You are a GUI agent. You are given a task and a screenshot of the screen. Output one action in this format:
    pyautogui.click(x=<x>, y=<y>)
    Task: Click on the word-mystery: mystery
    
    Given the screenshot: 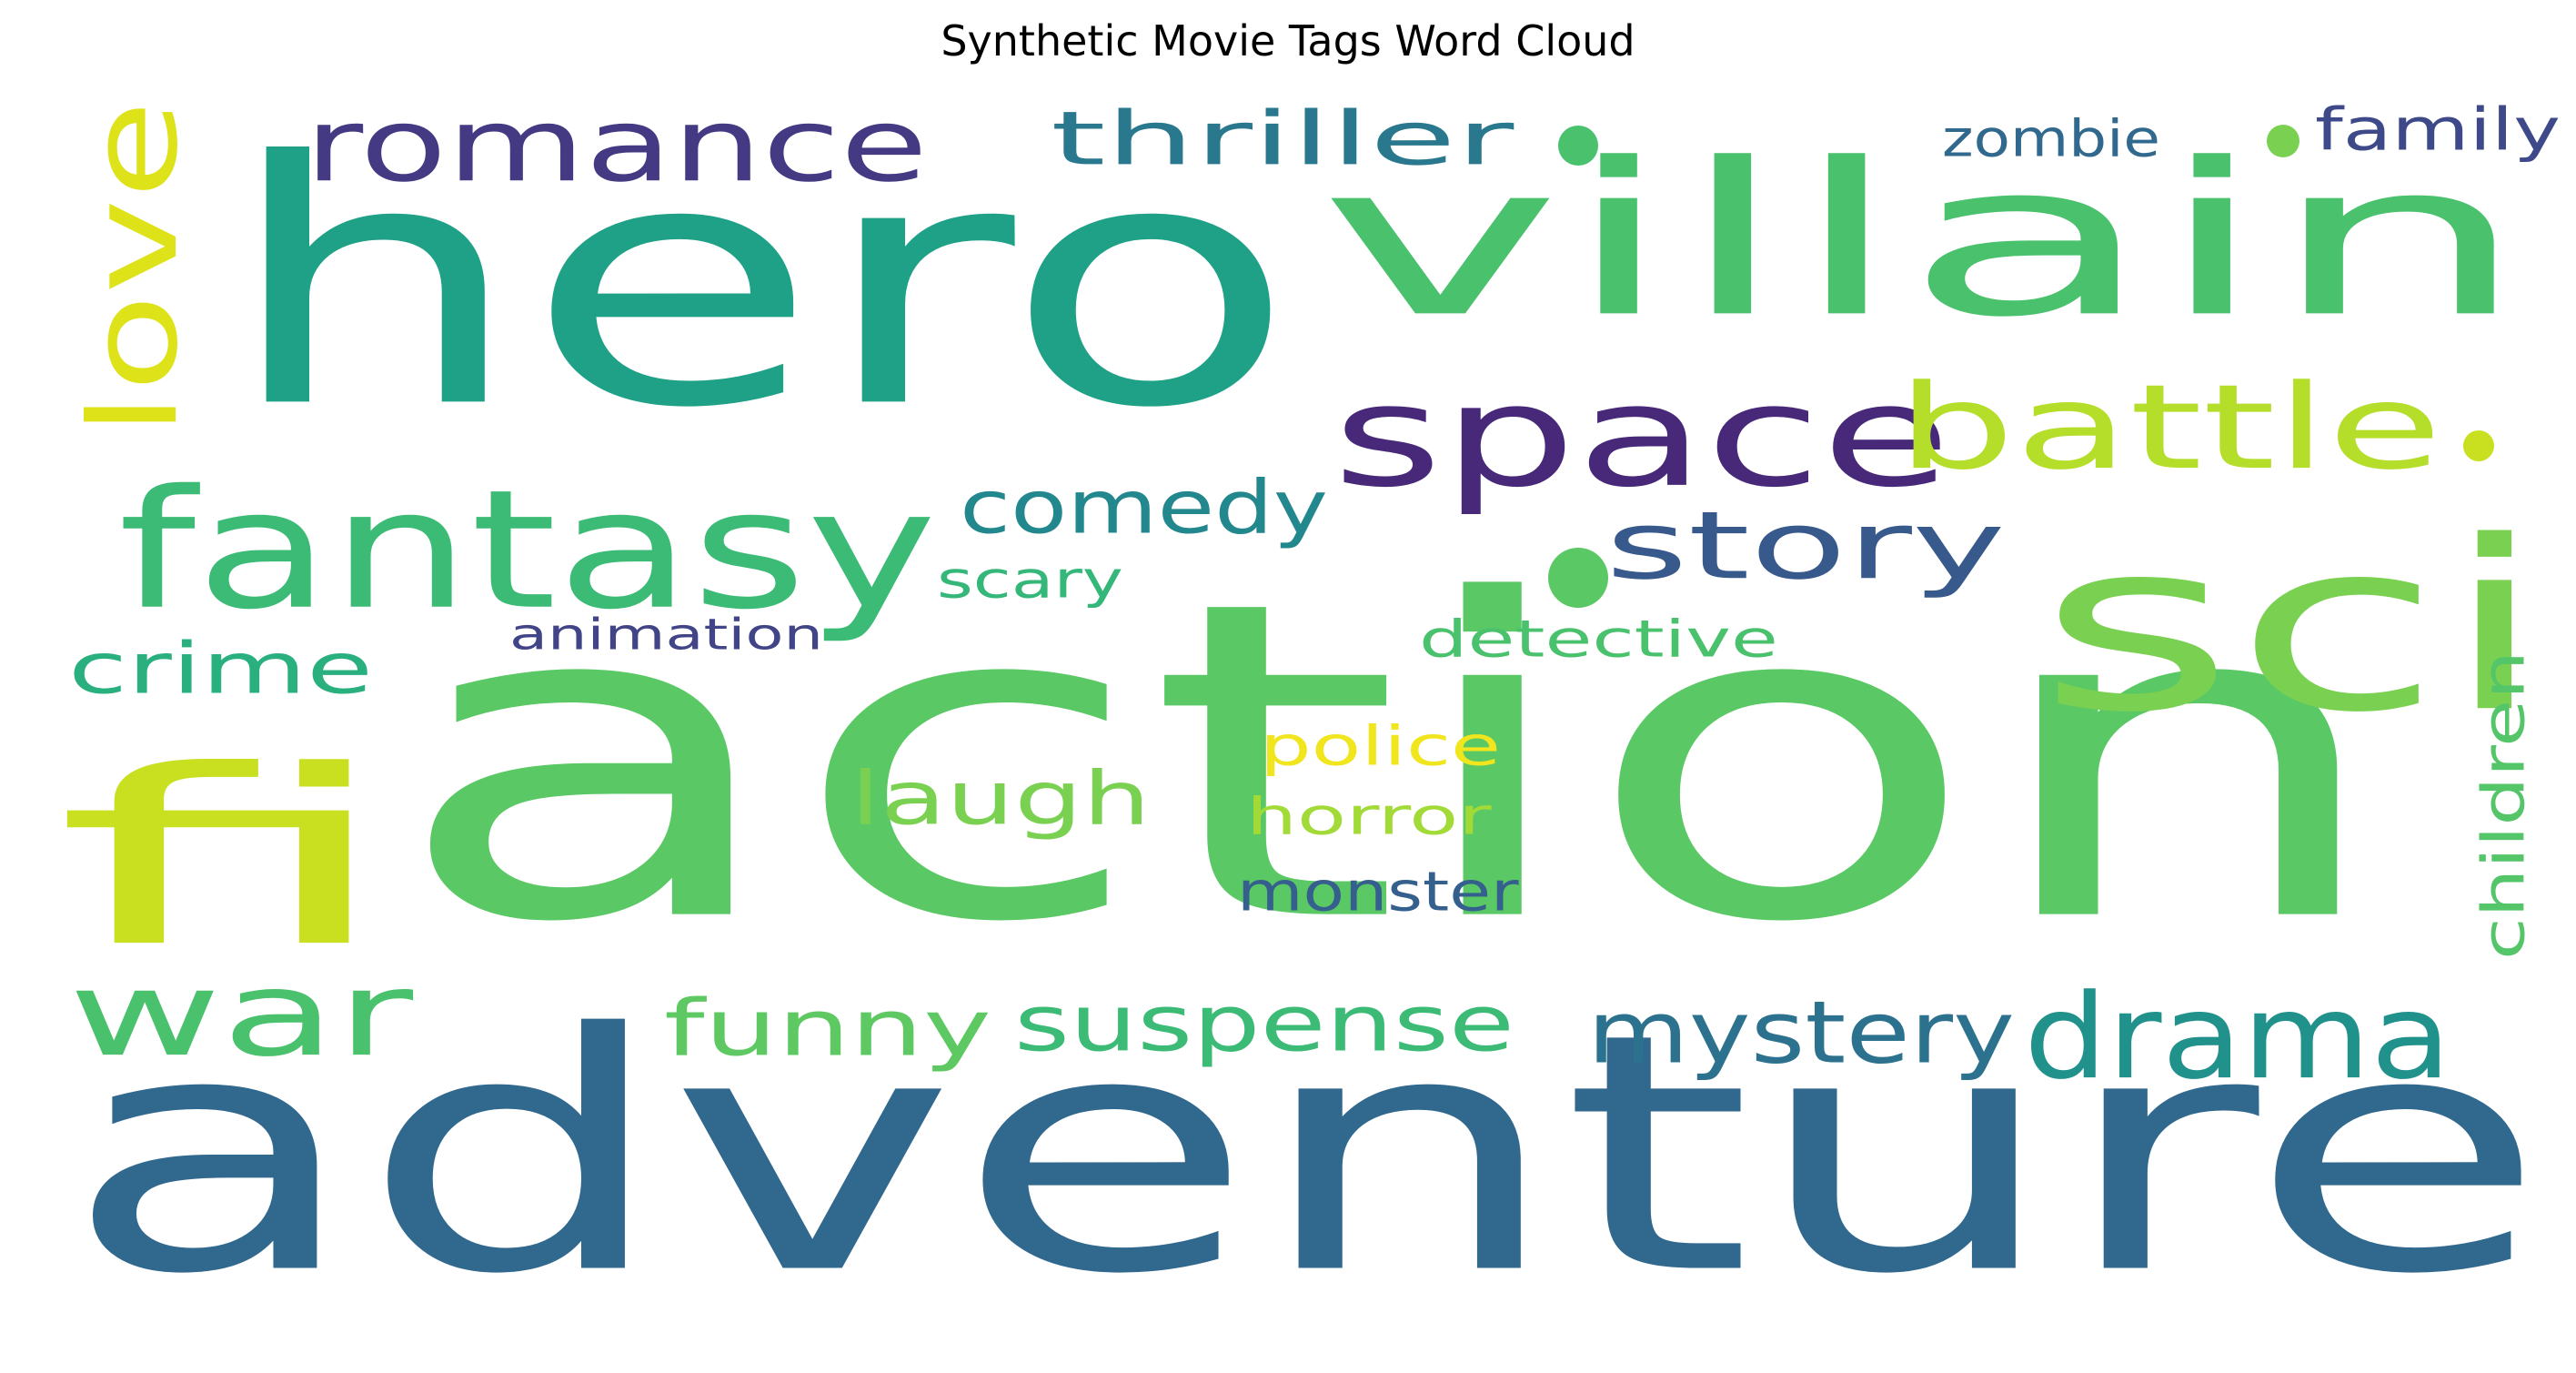 What is the action you would take?
    pyautogui.click(x=1801, y=1032)
    